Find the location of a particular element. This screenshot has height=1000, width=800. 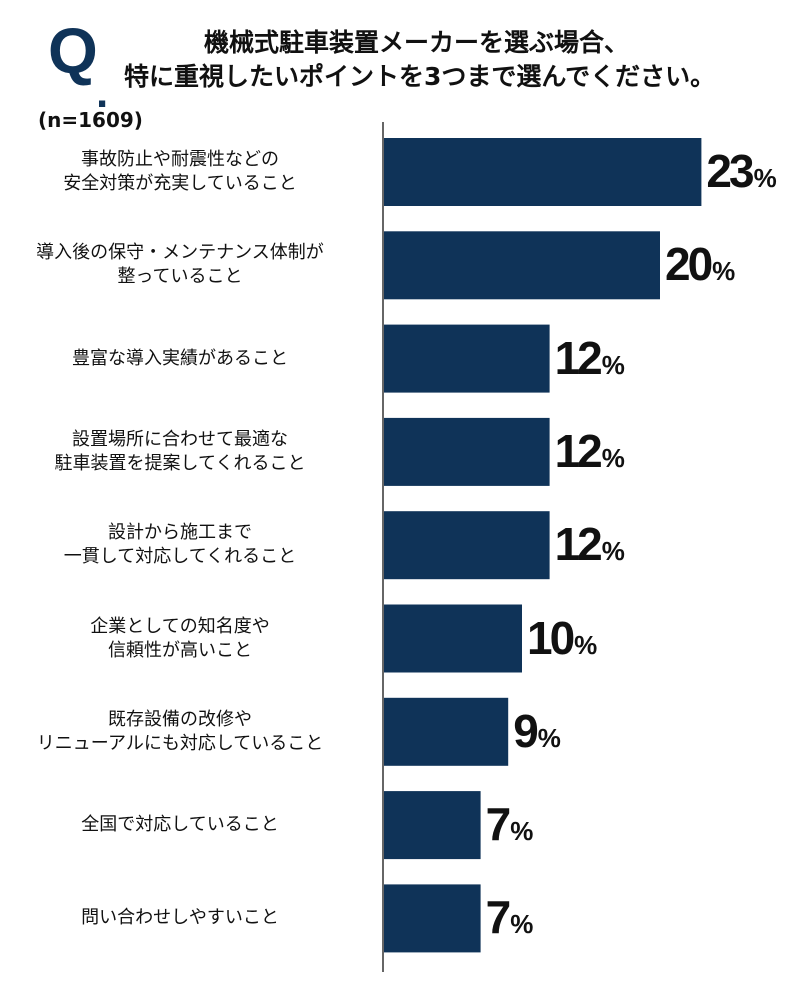

category-label-1: 事故防止や耐震性などの 安全対策が充実していること is located at coordinates (180, 171).